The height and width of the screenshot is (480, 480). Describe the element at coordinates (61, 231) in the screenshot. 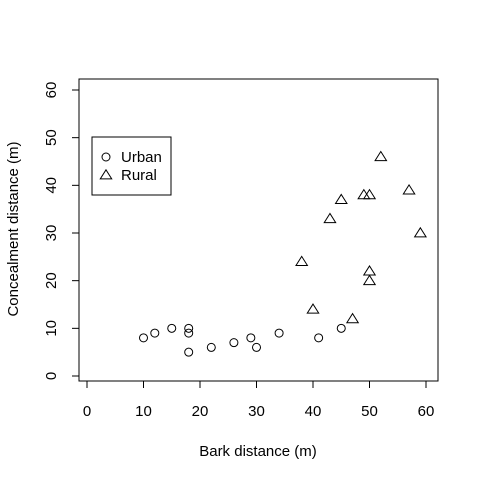

I see `y-axis: 0 10 20 30 40 50 60` at that location.